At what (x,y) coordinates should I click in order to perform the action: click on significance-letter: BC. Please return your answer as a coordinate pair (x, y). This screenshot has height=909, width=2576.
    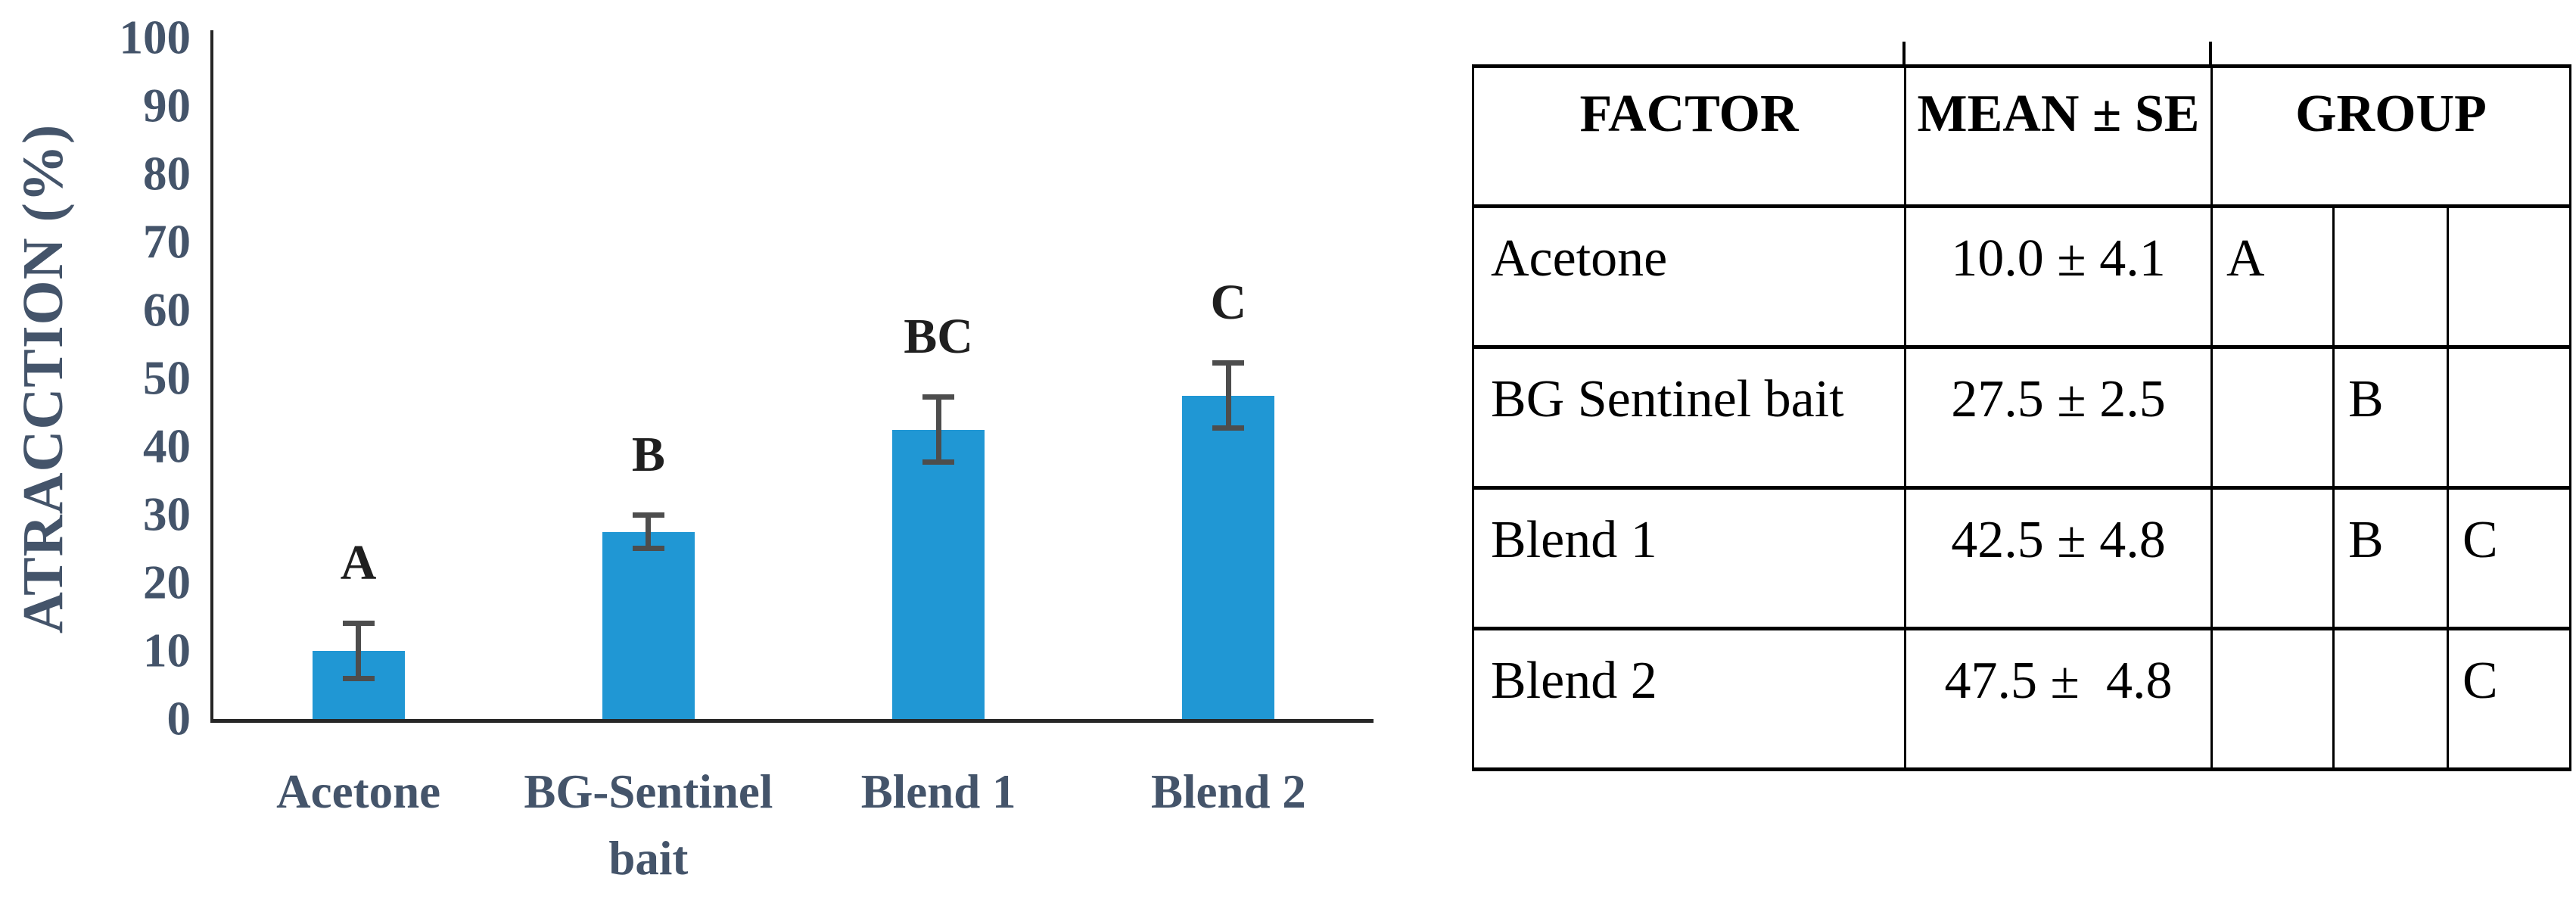
    Looking at the image, I should click on (938, 337).